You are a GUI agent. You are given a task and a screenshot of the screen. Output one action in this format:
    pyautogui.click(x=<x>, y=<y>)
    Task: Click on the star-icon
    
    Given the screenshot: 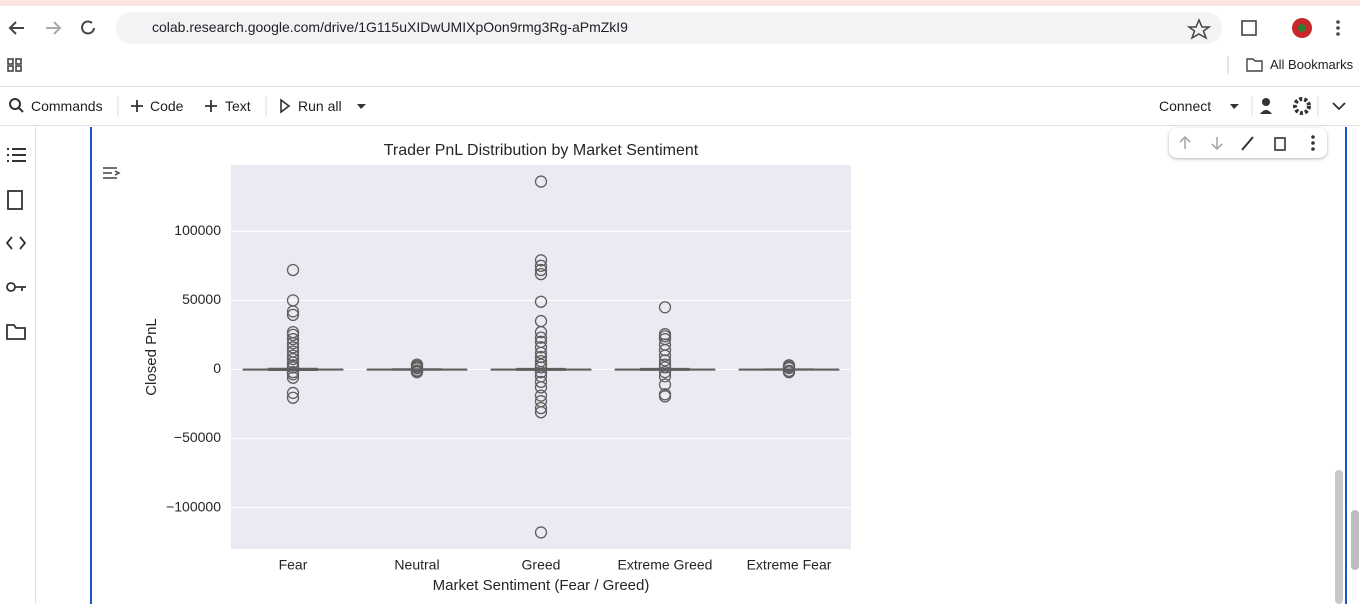 What is the action you would take?
    pyautogui.click(x=1199, y=29)
    